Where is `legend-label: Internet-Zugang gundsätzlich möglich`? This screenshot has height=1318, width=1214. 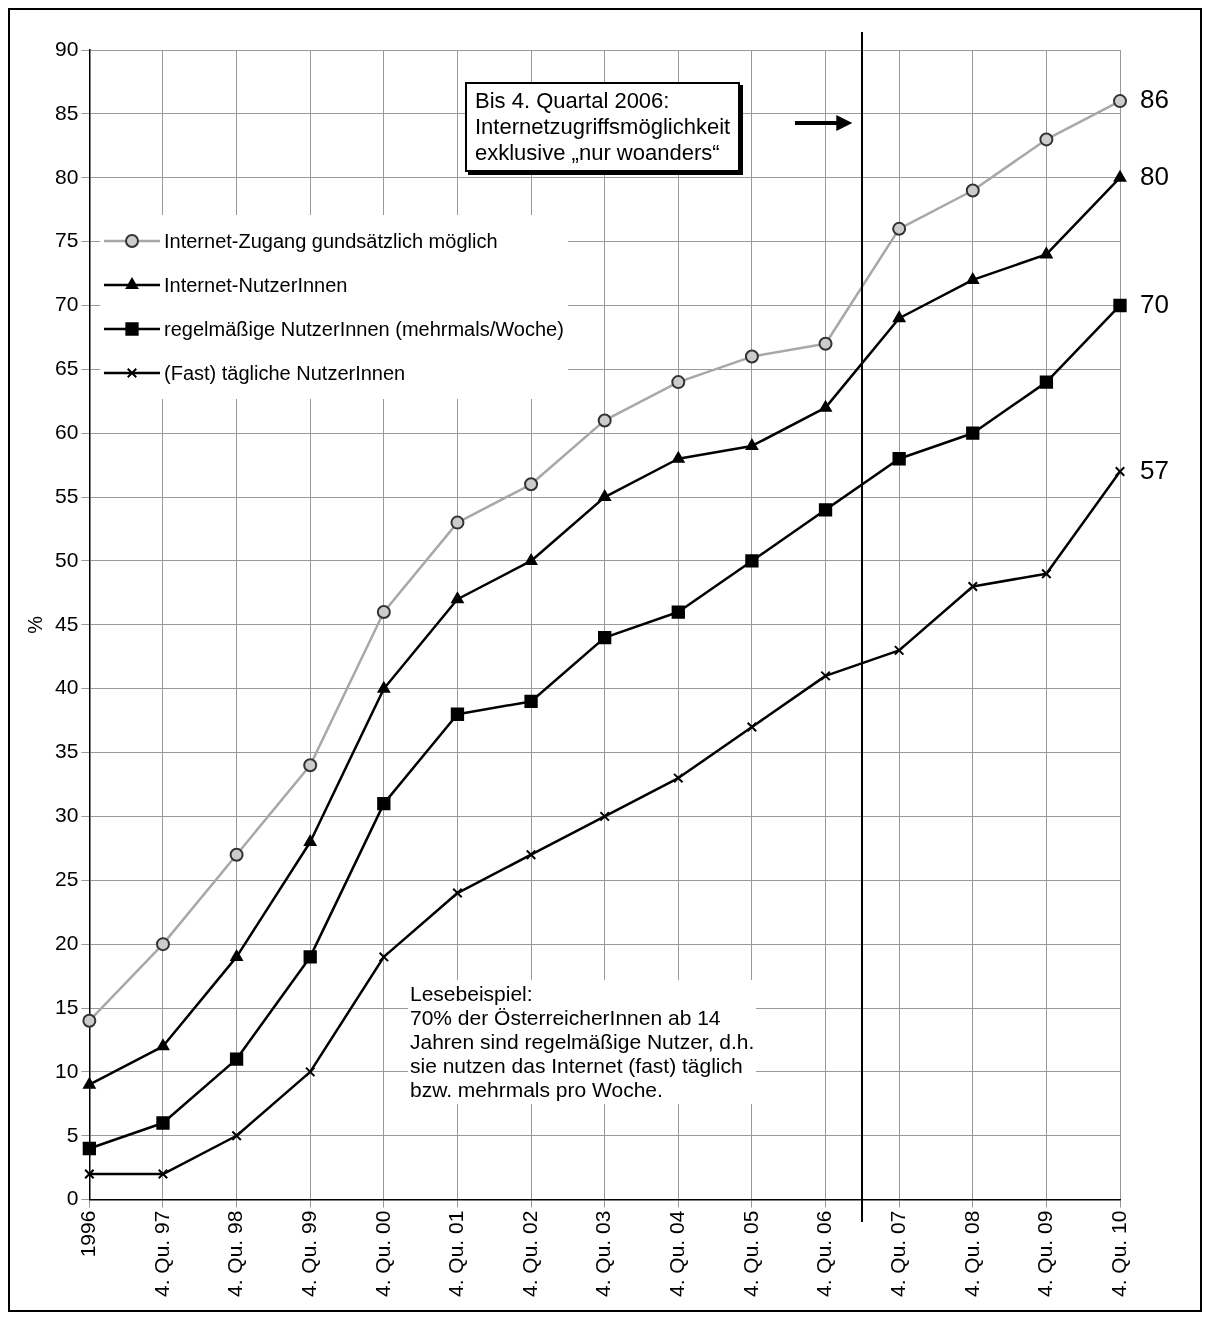
legend-label: Internet-Zugang gundsätzlich möglich is located at coordinates (331, 241).